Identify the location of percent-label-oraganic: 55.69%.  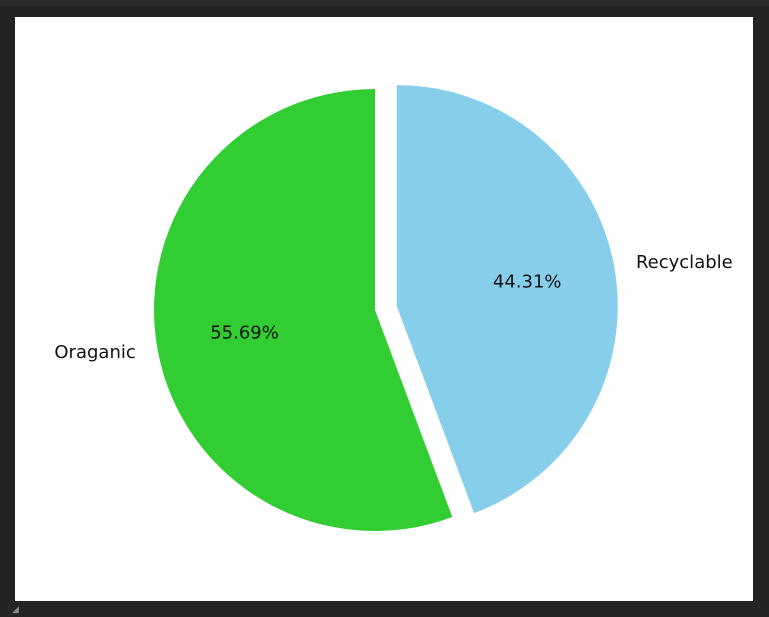
(244, 333).